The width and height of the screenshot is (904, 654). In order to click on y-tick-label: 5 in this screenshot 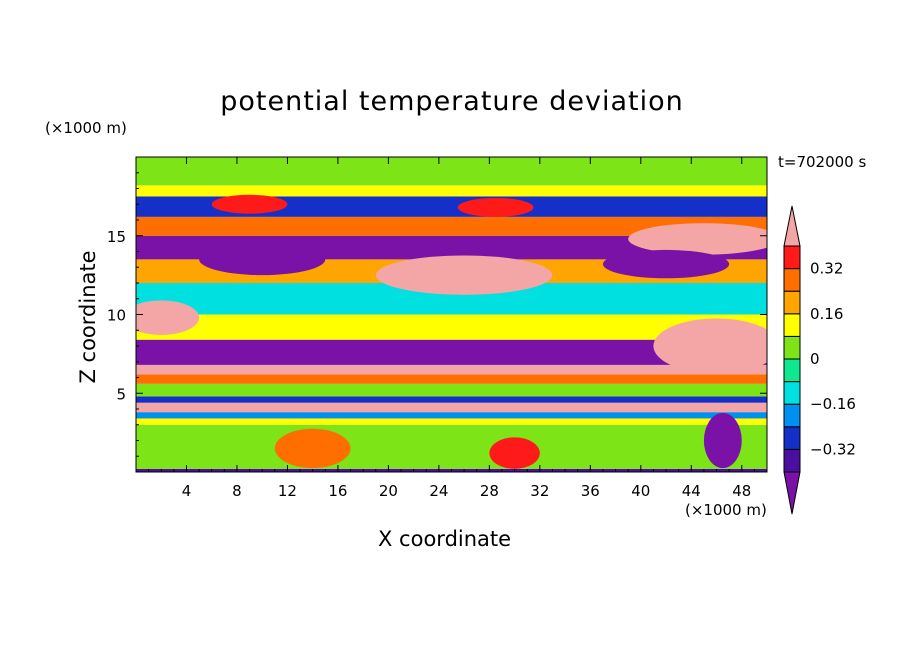, I will do `click(121, 394)`.